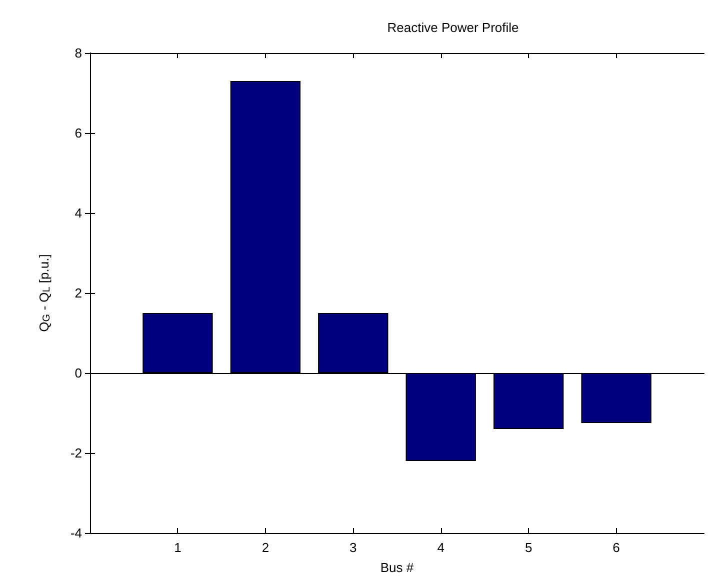 Image resolution: width=713 pixels, height=588 pixels. What do you see at coordinates (78, 53) in the screenshot?
I see `y-tick-label: 8` at bounding box center [78, 53].